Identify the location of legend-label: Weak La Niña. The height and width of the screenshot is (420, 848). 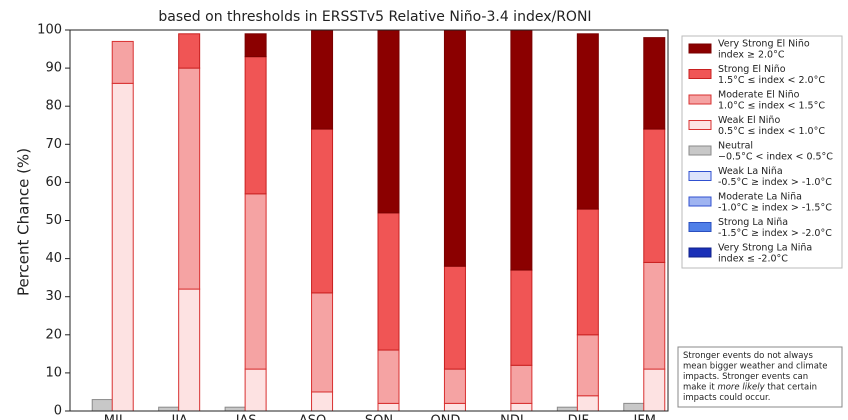
(750, 171).